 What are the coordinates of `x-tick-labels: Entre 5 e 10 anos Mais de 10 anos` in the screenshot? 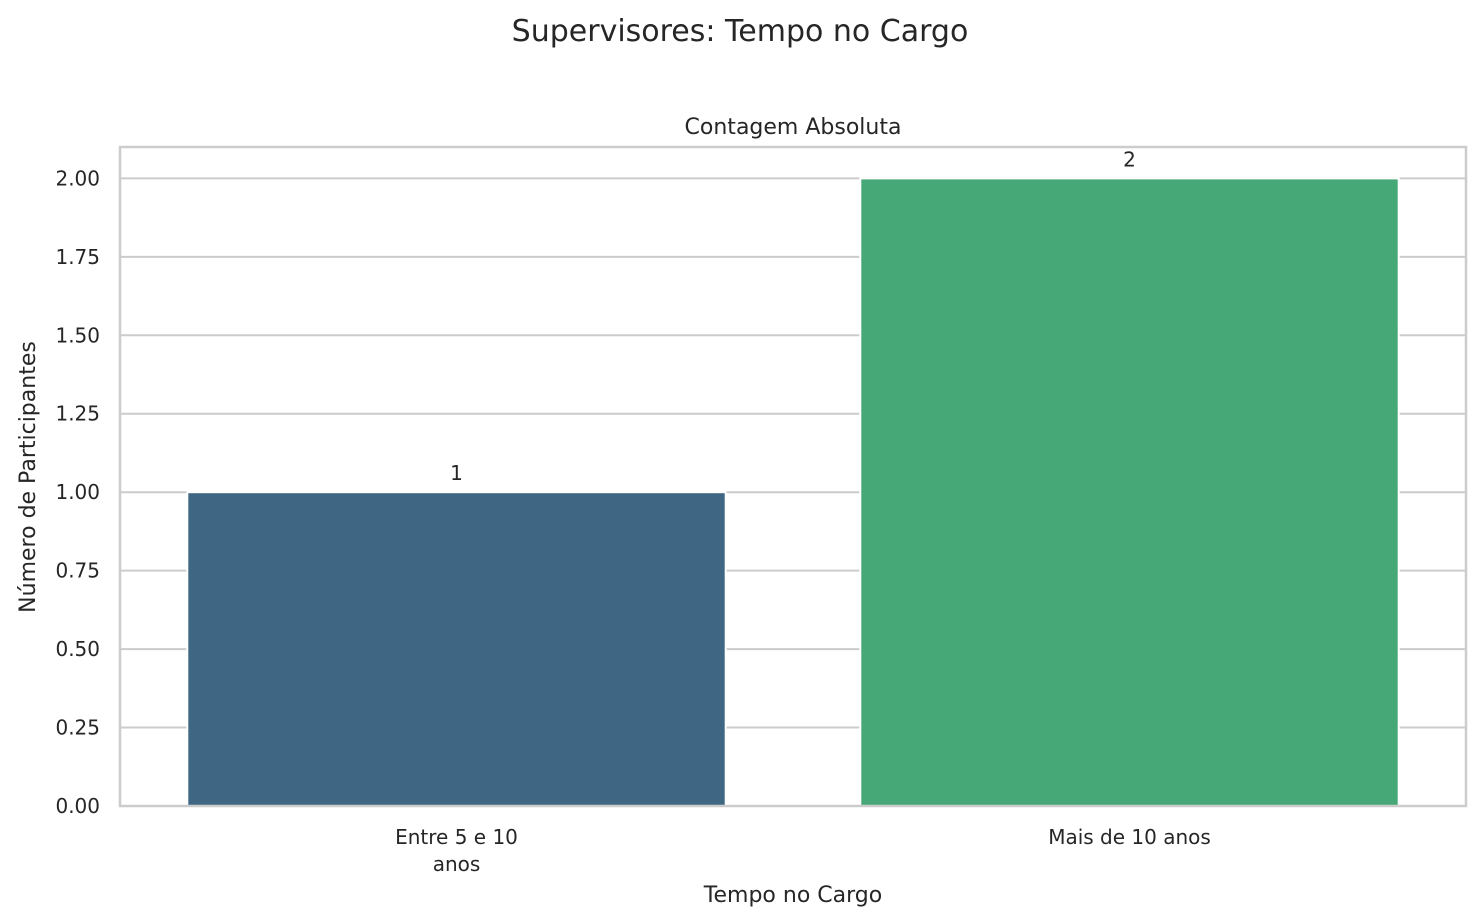 It's located at (803, 850).